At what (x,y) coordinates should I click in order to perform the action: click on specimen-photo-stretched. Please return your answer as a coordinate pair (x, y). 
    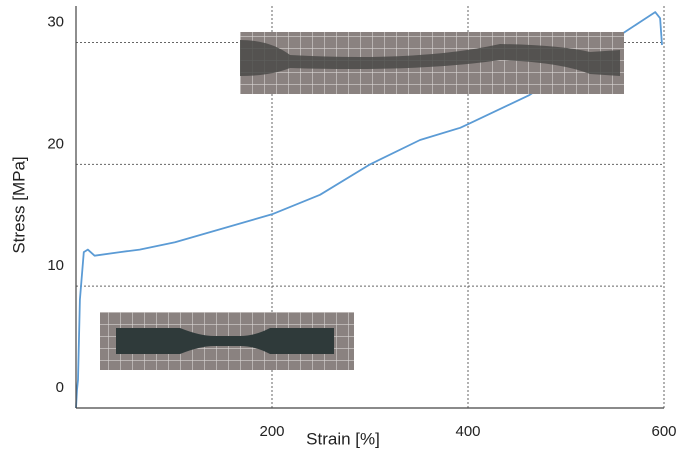
    Looking at the image, I should click on (432, 63).